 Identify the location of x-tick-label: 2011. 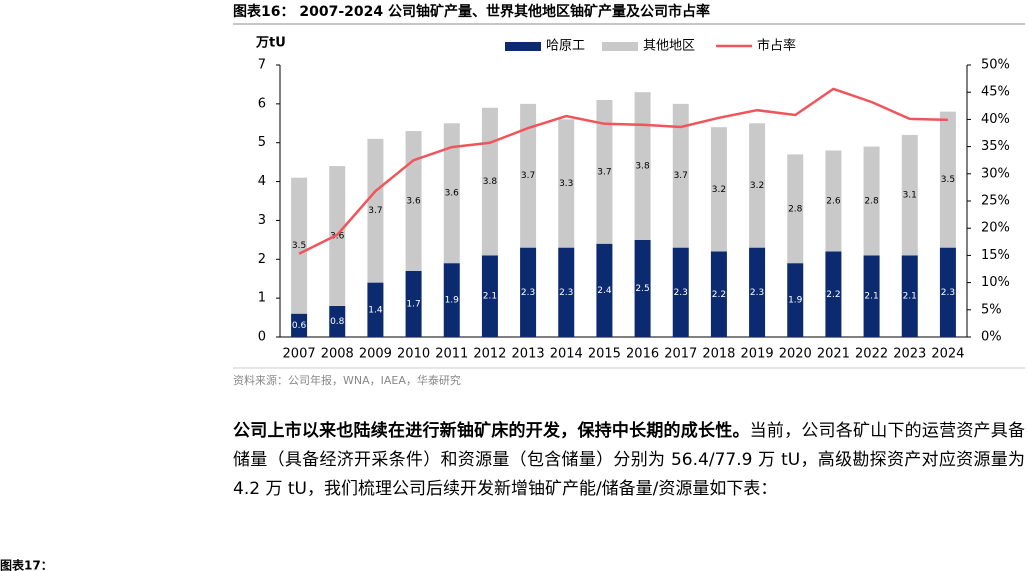
(451, 354).